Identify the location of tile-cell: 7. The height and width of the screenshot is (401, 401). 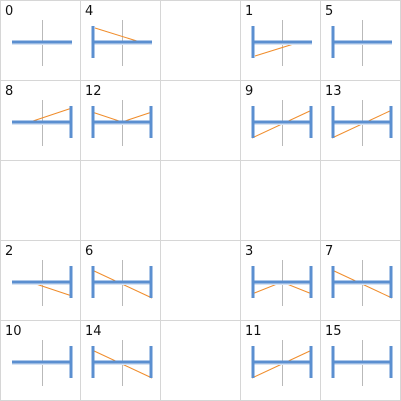
(359, 275).